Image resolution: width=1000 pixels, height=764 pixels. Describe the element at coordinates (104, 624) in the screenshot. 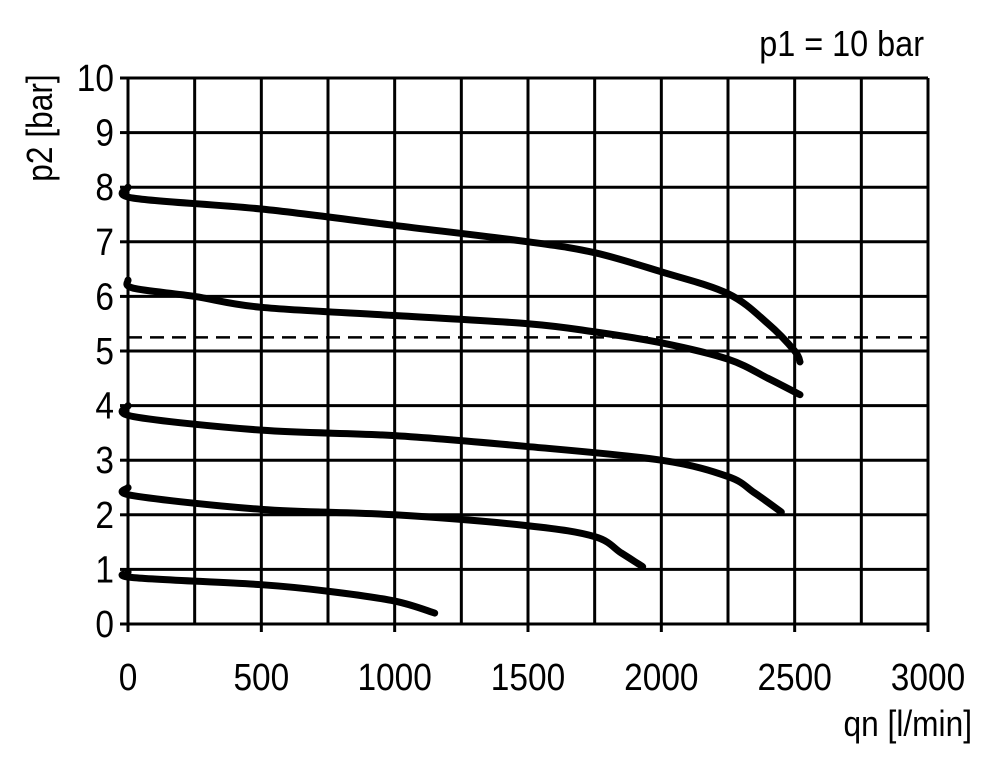

I see `y-tick-label: 0` at that location.